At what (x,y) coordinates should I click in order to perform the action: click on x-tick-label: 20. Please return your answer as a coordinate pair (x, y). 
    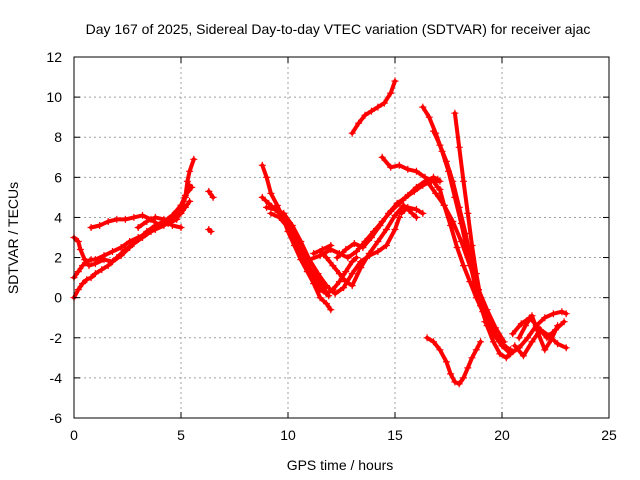
    Looking at the image, I should click on (502, 435).